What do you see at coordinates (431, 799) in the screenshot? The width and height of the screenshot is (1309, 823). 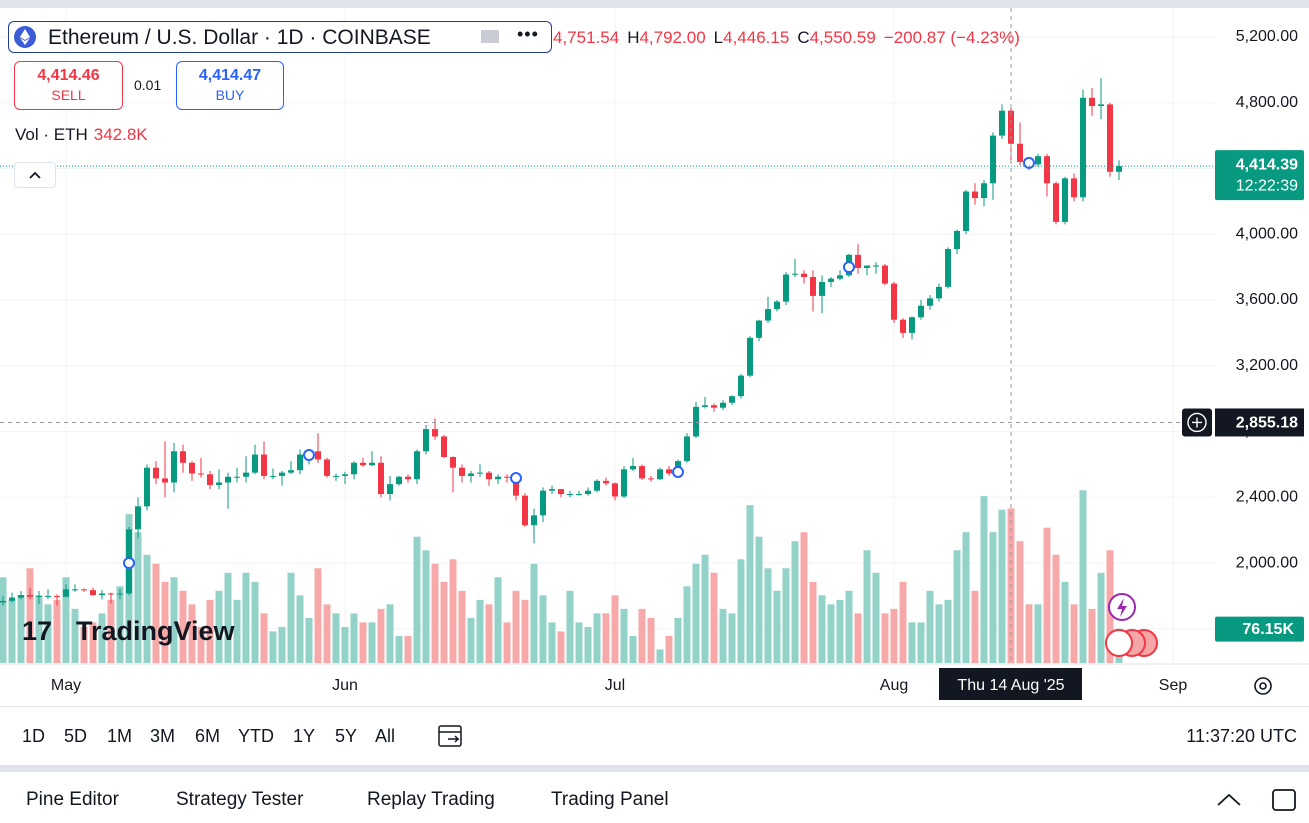 I see `panel-tab: Replay Trading` at bounding box center [431, 799].